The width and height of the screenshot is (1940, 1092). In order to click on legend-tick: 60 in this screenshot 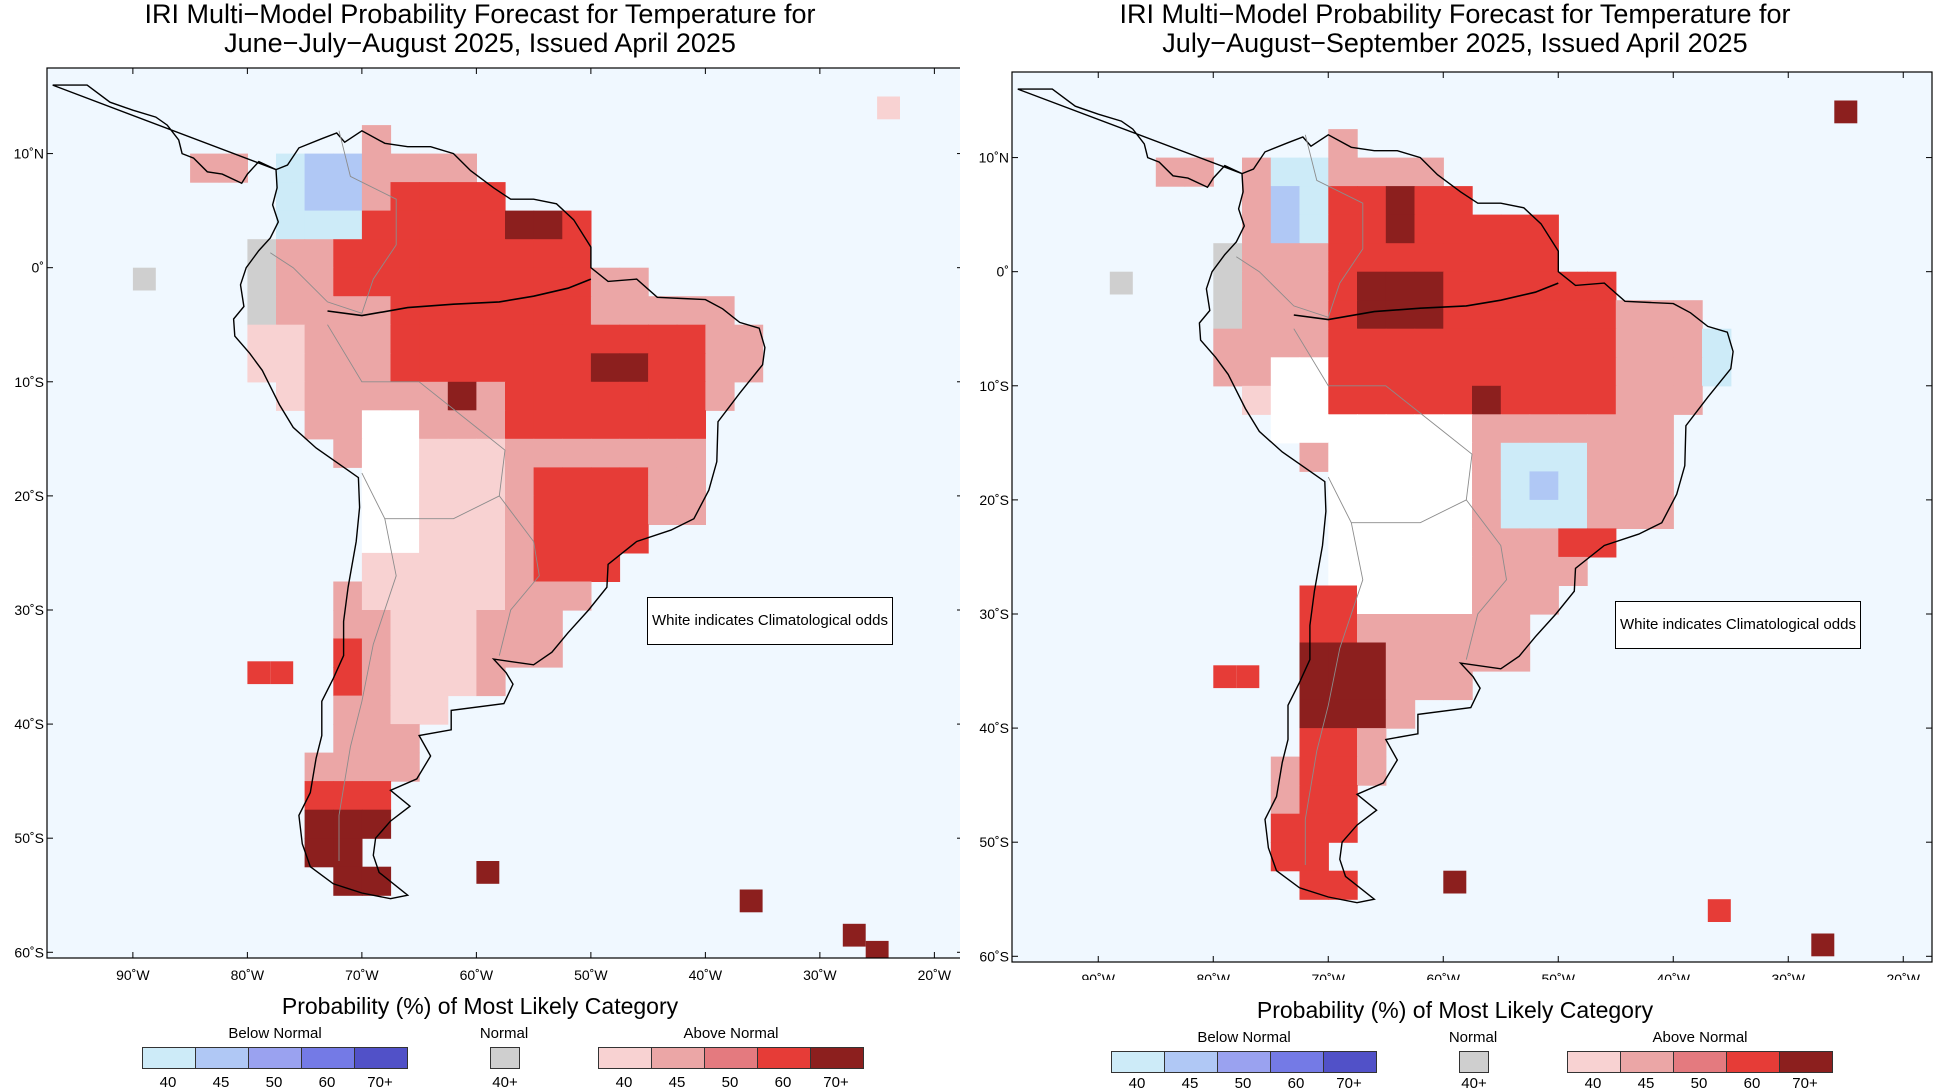, I will do `click(327, 1082)`.